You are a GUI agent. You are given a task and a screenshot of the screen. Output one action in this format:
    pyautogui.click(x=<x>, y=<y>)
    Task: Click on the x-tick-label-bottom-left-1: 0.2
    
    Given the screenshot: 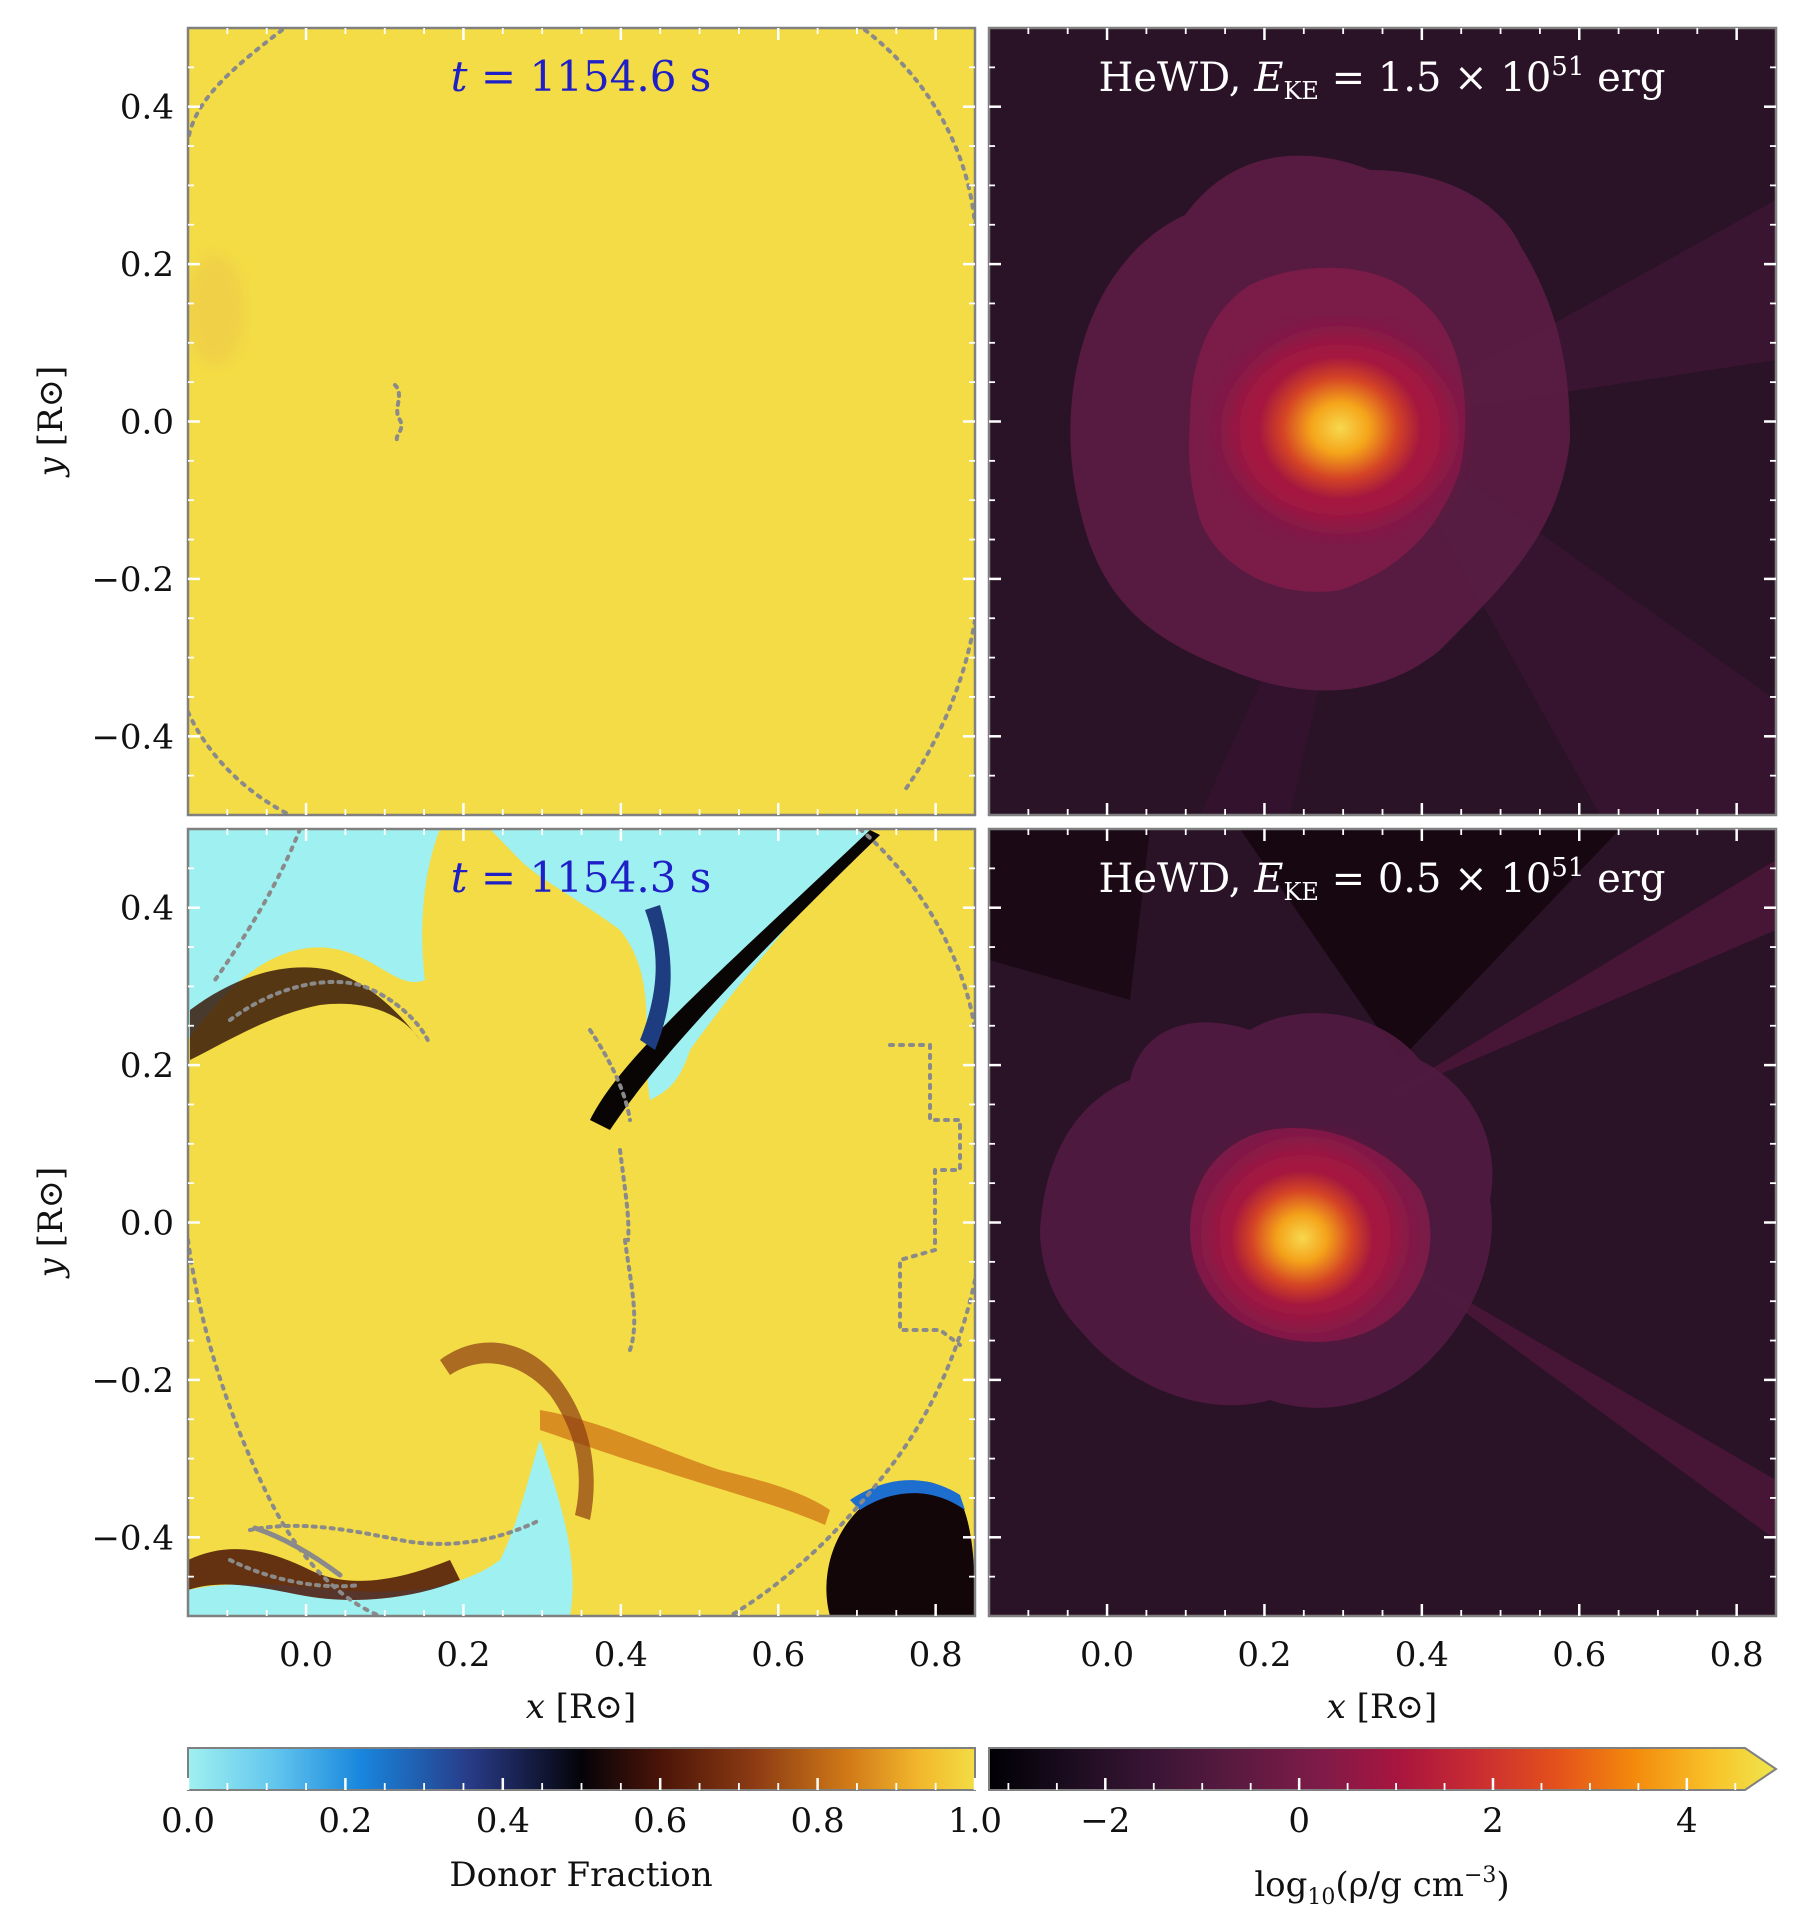 What is the action you would take?
    pyautogui.click(x=463, y=1655)
    